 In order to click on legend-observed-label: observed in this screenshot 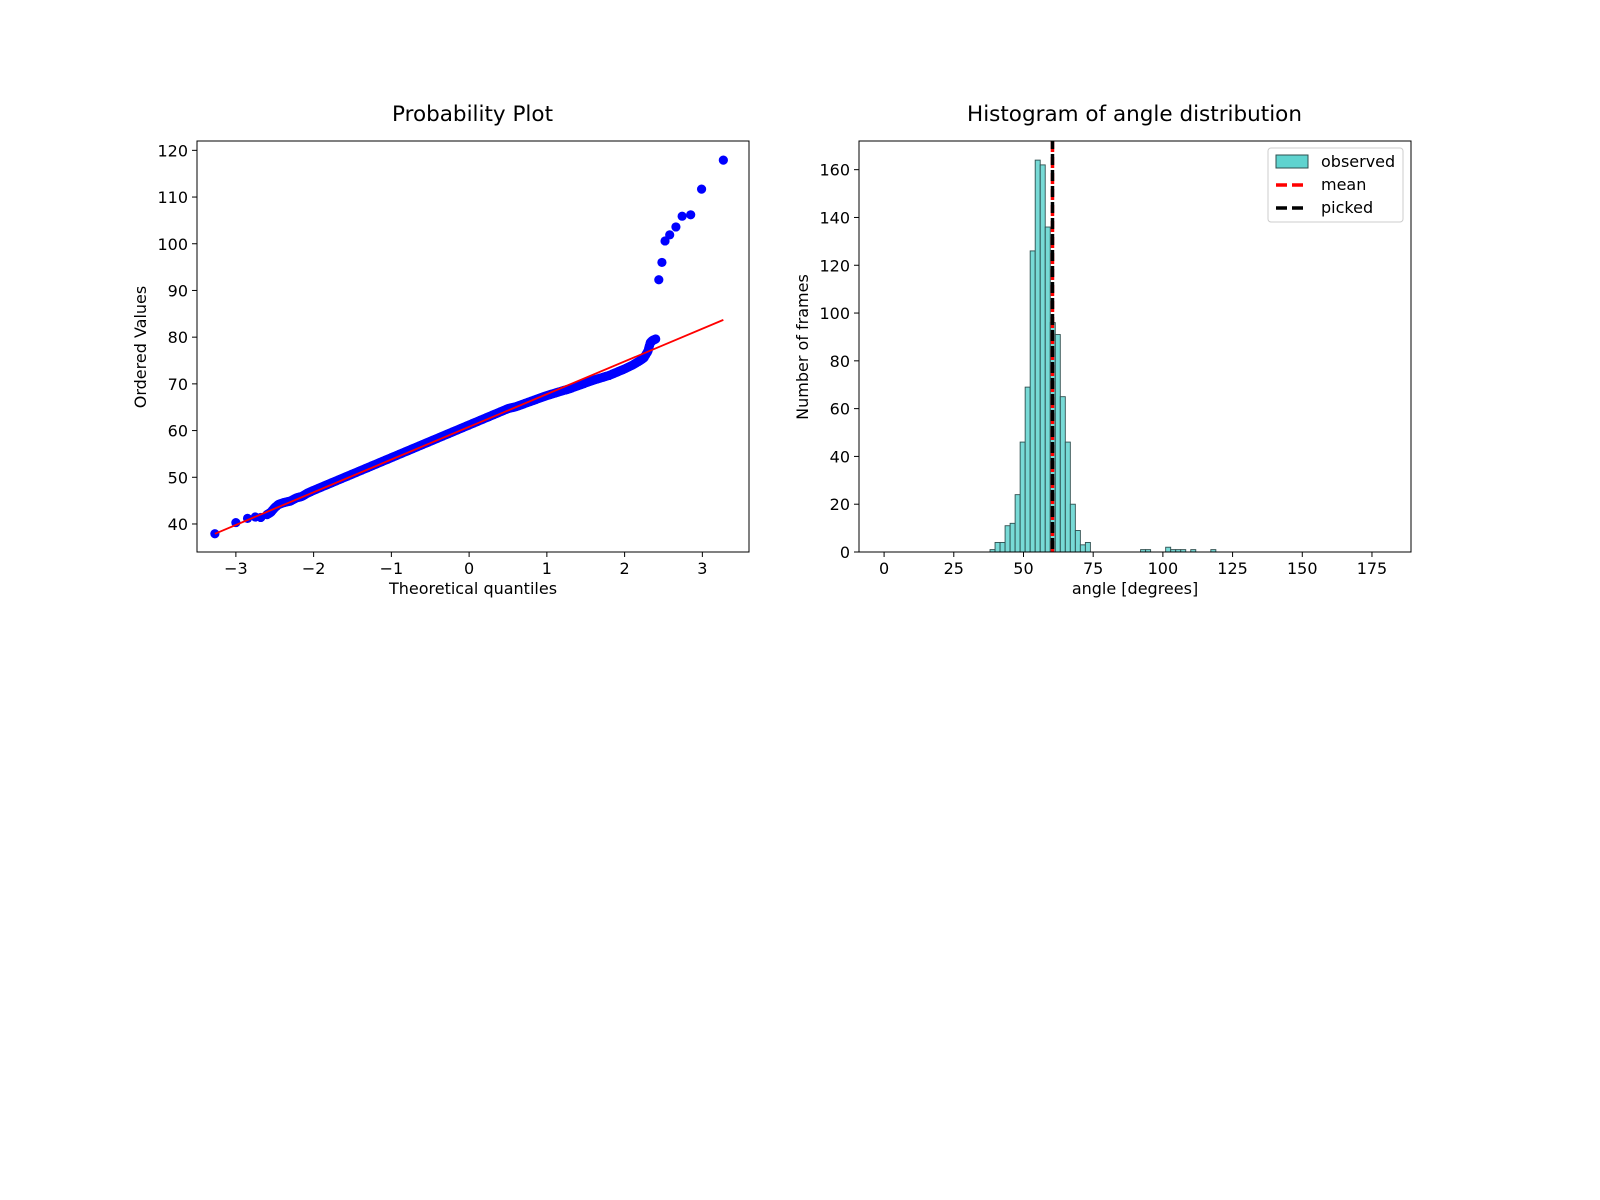, I will do `click(1358, 161)`.